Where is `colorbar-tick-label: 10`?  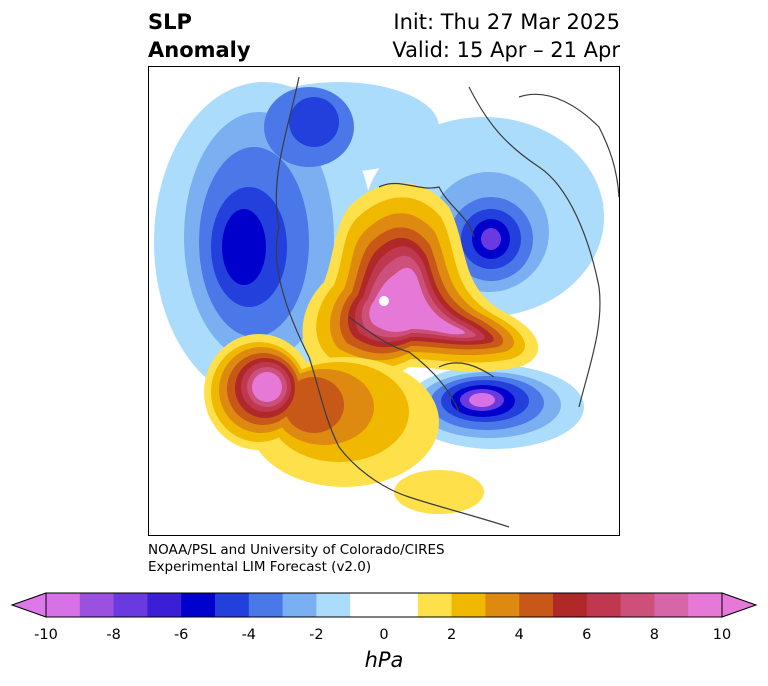 colorbar-tick-label: 10 is located at coordinates (722, 635).